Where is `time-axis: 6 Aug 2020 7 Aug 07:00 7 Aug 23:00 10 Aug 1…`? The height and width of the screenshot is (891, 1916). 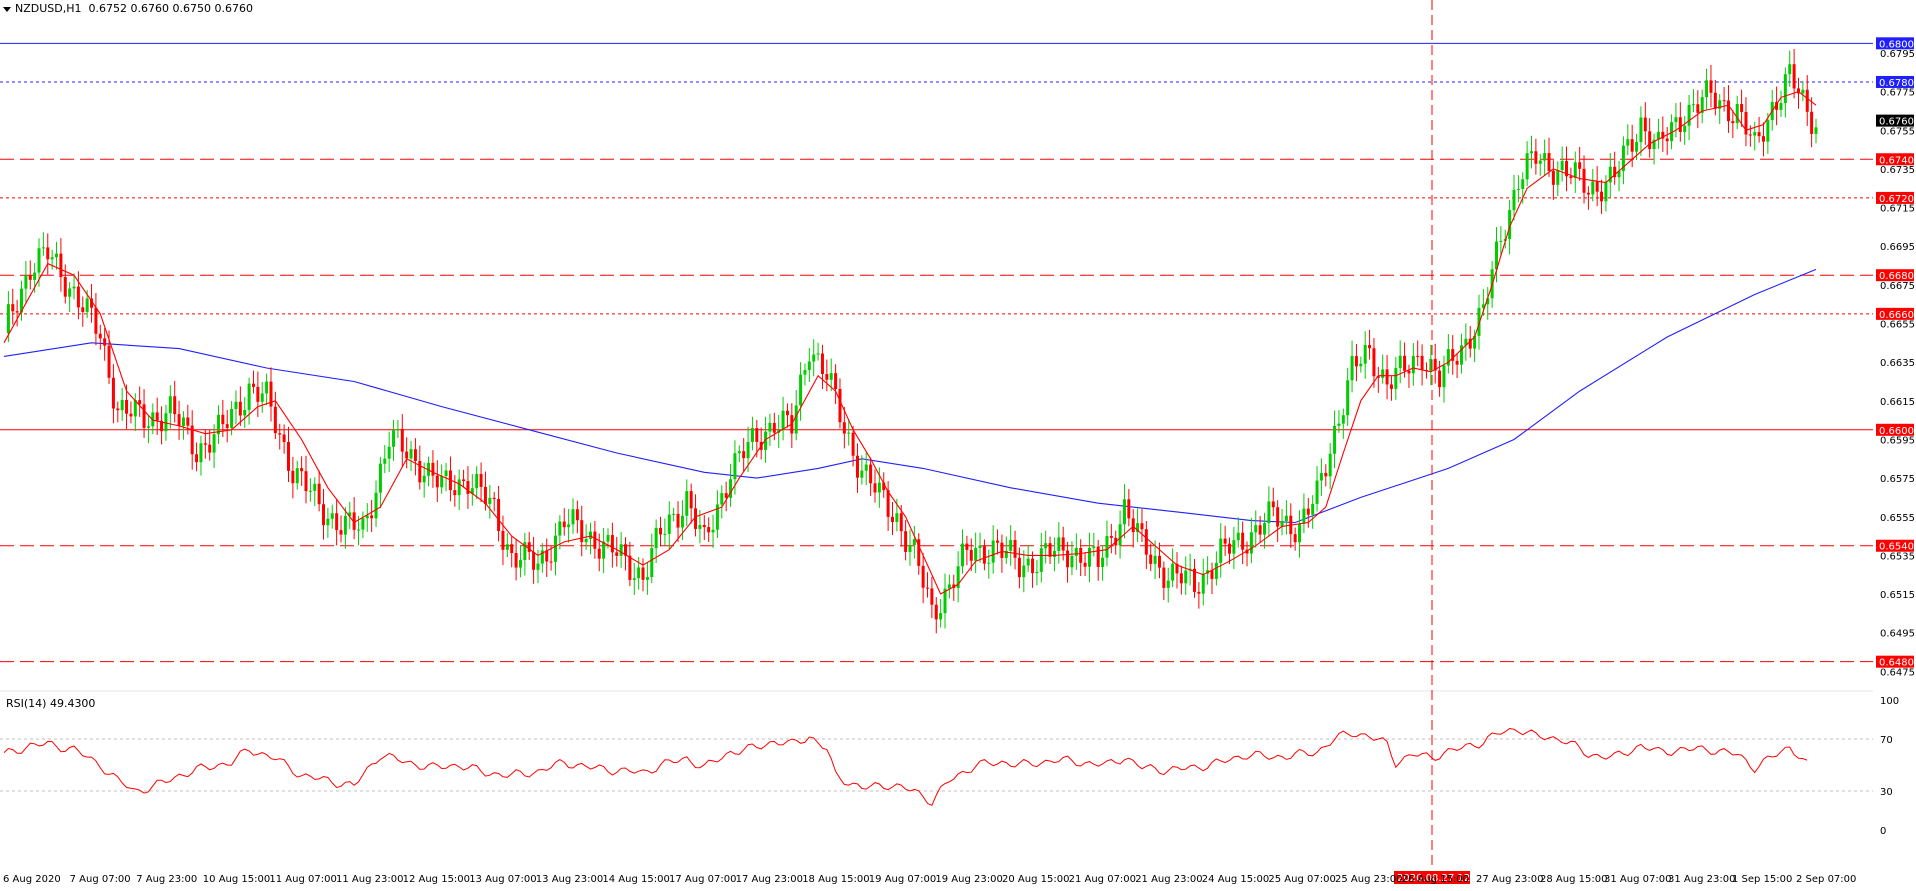
time-axis: 6 Aug 2020 7 Aug 07:00 7 Aug 23:00 10 Aug 1… is located at coordinates (929, 879).